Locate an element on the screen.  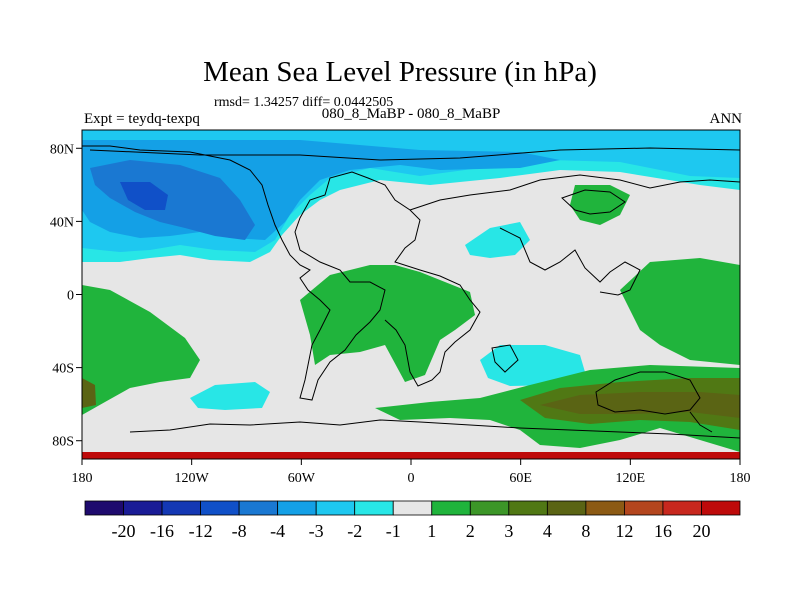
colorbar-label: -8 is located at coordinates (239, 531).